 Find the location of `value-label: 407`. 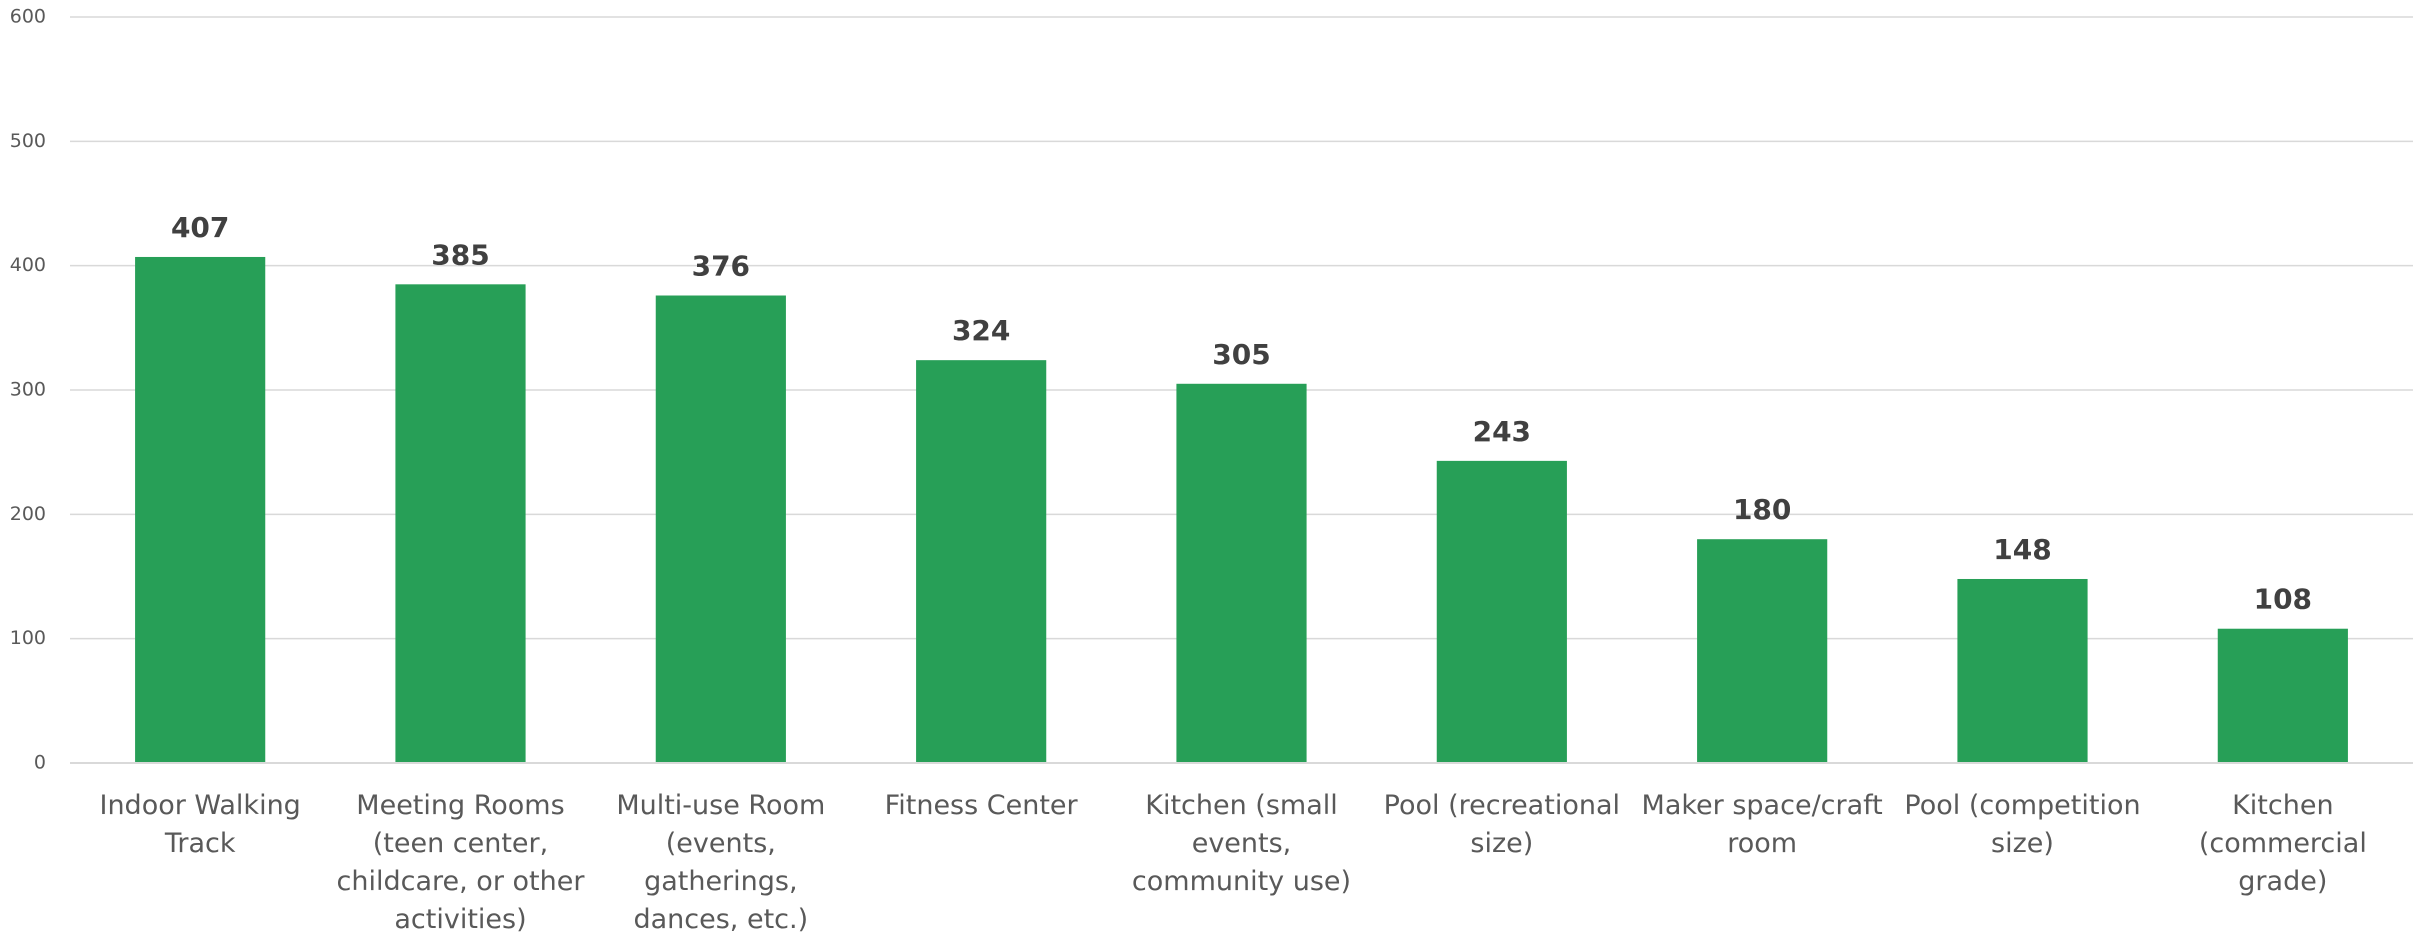

value-label: 407 is located at coordinates (200, 227).